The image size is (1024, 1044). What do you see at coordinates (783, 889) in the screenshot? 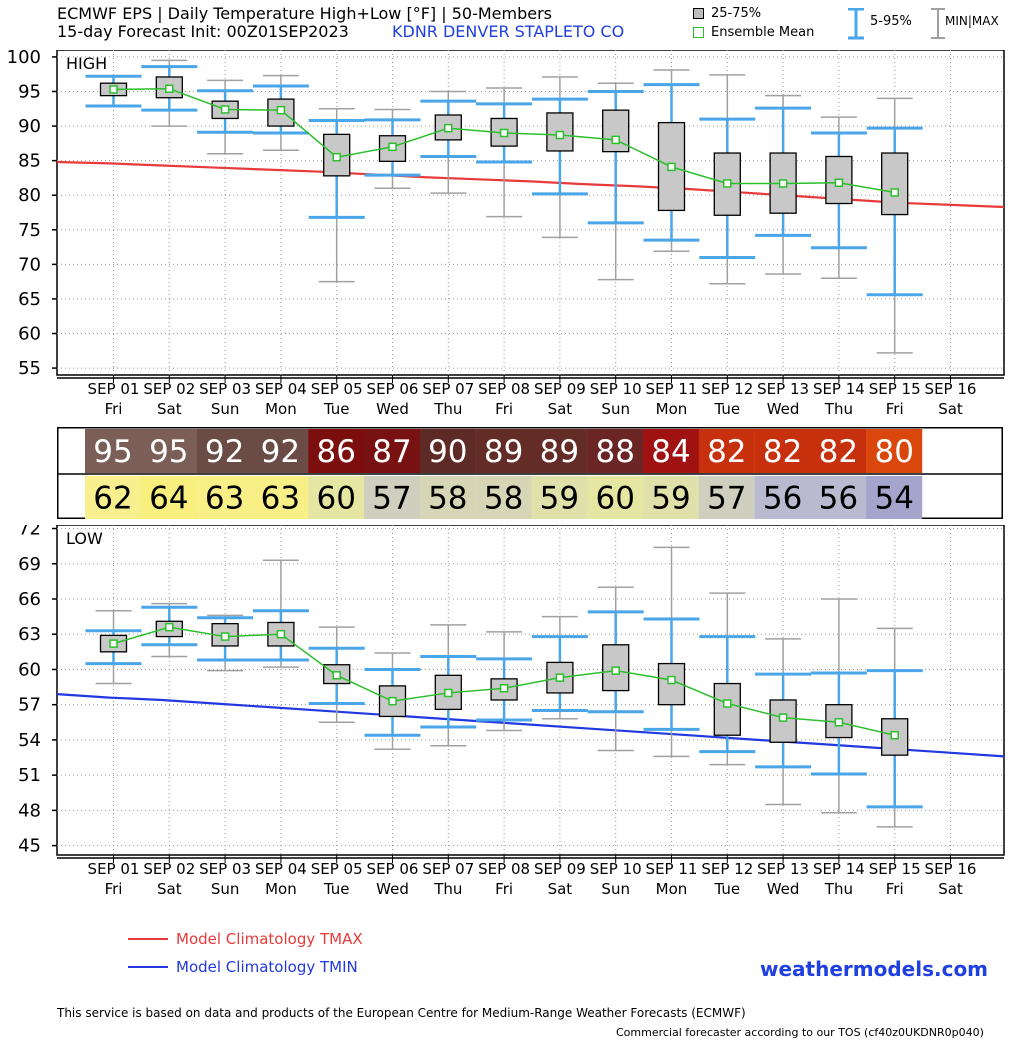
I see `low-xtick-dow: Wed` at bounding box center [783, 889].